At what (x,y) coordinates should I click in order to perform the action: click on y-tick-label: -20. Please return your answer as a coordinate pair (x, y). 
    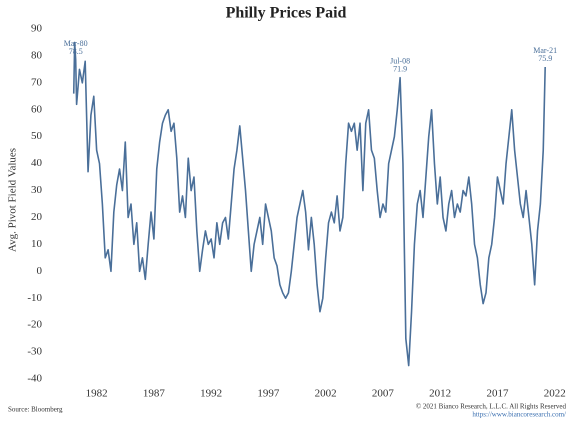
    Looking at the image, I should click on (34, 325).